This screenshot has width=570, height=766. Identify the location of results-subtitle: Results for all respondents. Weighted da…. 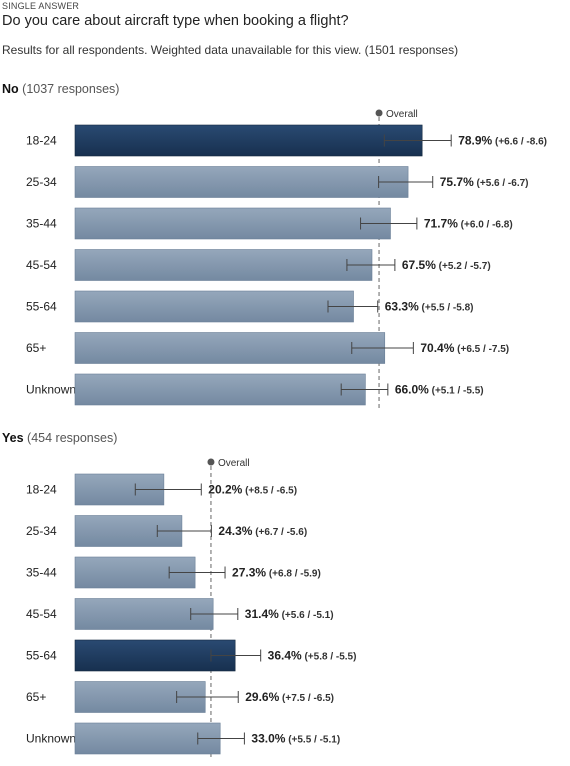
(230, 50).